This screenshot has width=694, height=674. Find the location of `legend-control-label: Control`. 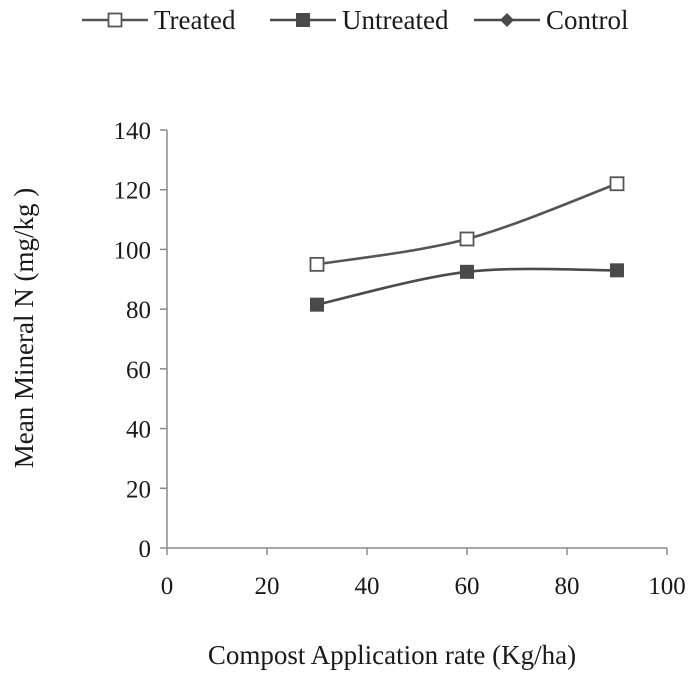

legend-control-label: Control is located at coordinates (587, 20).